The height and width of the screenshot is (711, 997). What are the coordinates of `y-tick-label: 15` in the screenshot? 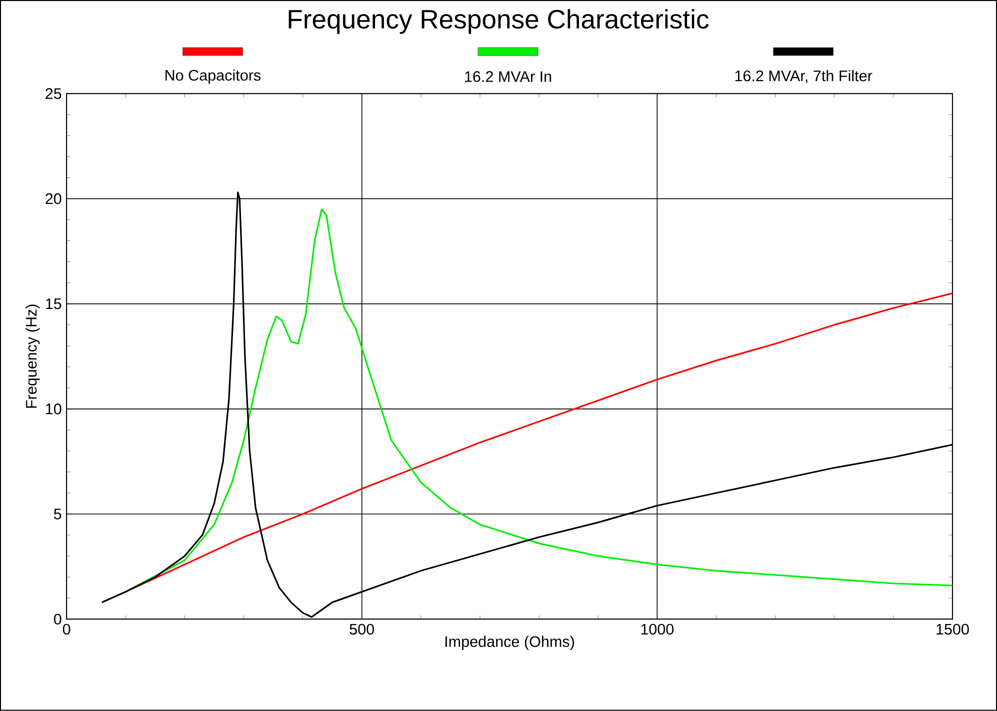 It's located at (54, 304).